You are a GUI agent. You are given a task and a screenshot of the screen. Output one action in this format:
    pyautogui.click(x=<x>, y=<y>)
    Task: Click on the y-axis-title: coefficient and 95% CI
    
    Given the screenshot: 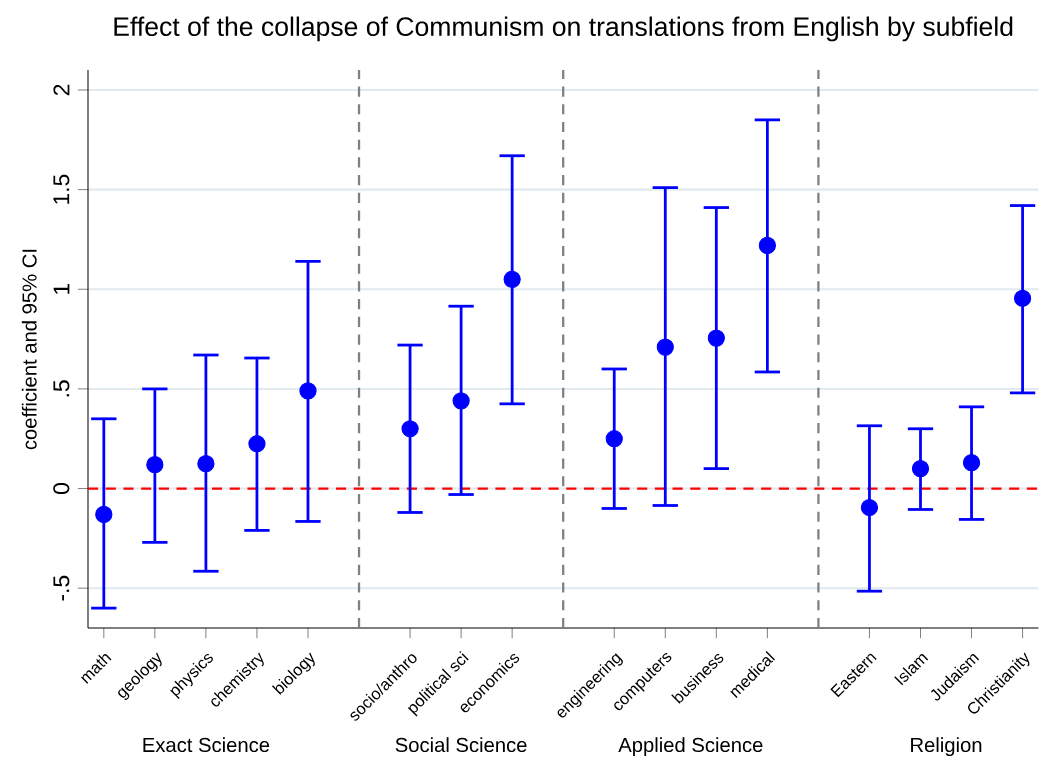 What is the action you would take?
    pyautogui.click(x=29, y=349)
    